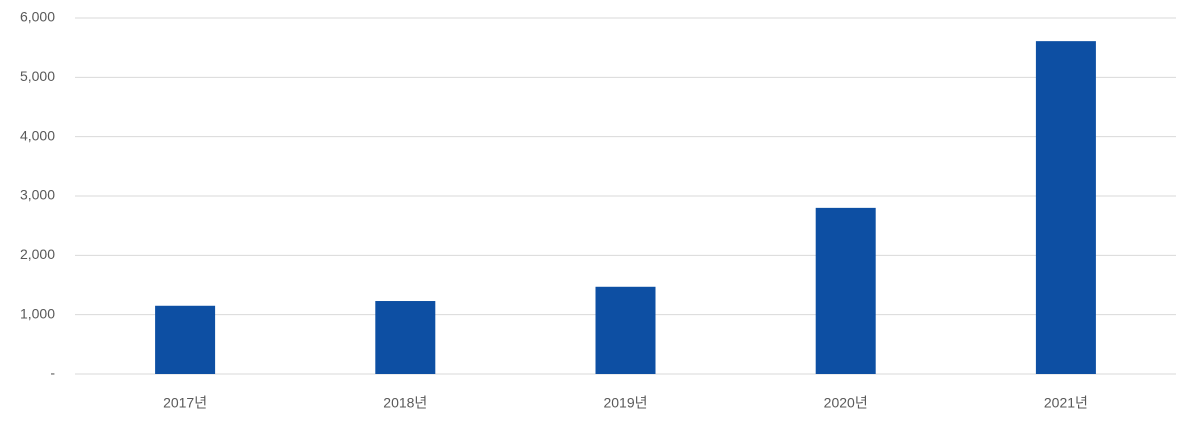 This screenshot has height=431, width=1188. I want to click on y-tick-label: 1,000, so click(37, 313).